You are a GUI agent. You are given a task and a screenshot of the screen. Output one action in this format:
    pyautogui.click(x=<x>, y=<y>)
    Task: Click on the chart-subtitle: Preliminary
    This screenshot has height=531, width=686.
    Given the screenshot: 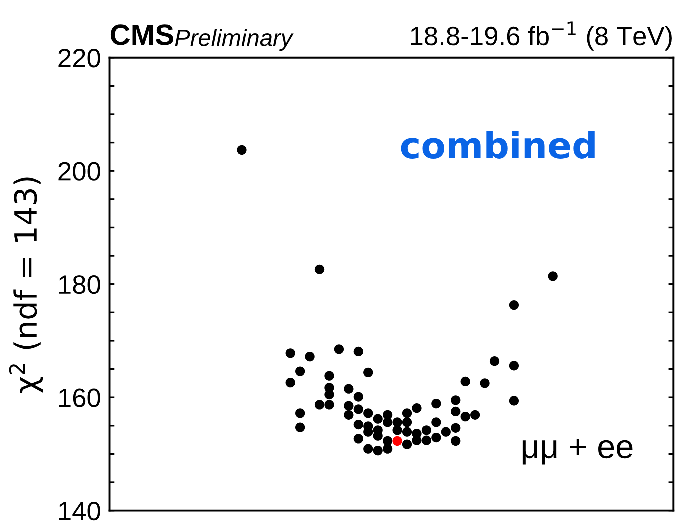 What is the action you would take?
    pyautogui.click(x=234, y=40)
    